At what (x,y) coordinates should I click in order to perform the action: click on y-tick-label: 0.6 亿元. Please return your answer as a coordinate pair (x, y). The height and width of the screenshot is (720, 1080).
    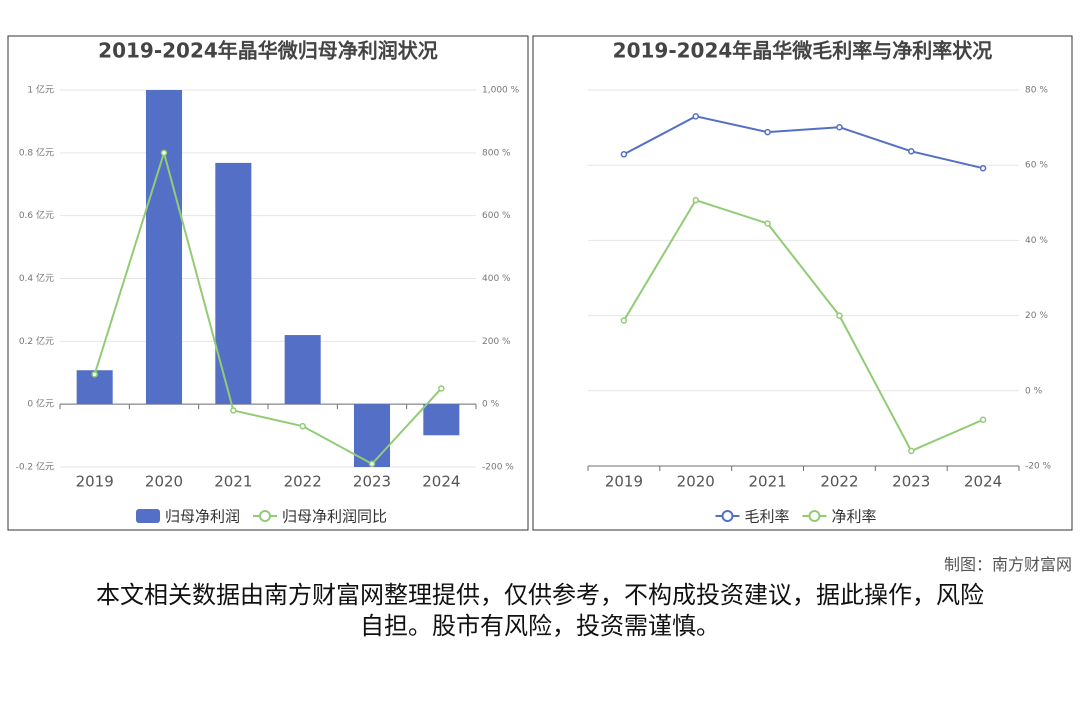
    Looking at the image, I should click on (36, 215).